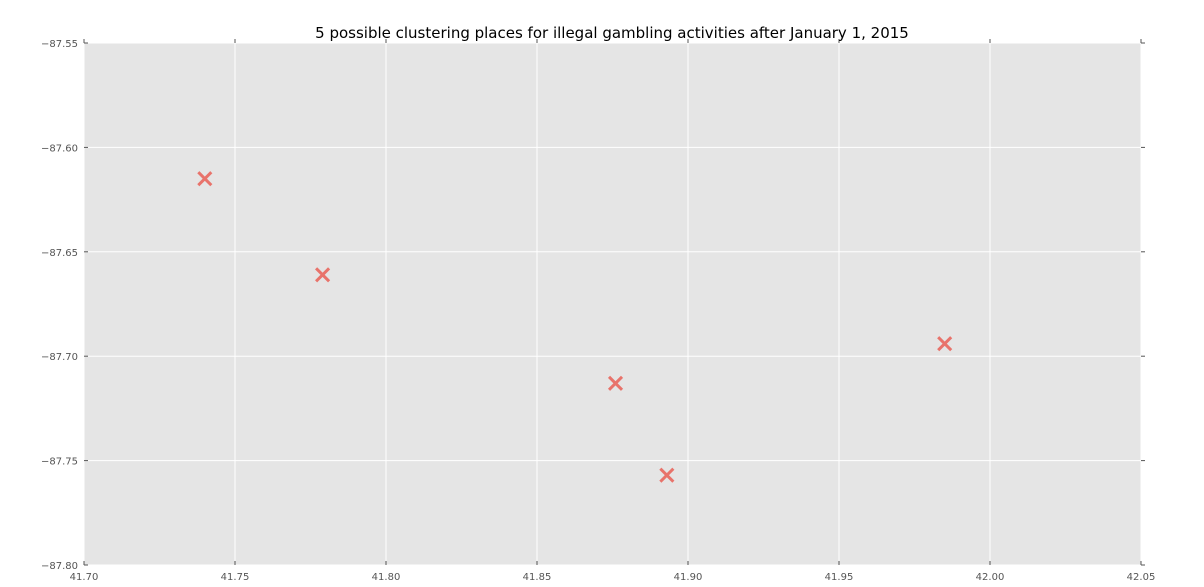 The width and height of the screenshot is (1204, 587). I want to click on x-tick-label: 41.70, so click(84, 577).